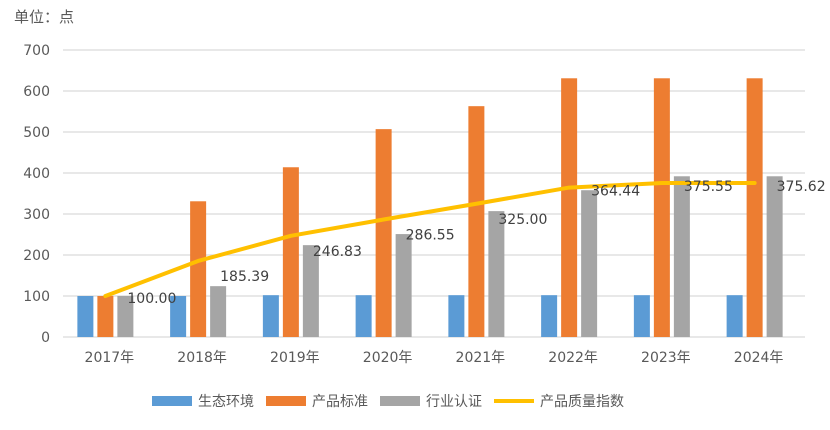 The image size is (830, 430). I want to click on legend-label: 产品质量指数, so click(582, 402).